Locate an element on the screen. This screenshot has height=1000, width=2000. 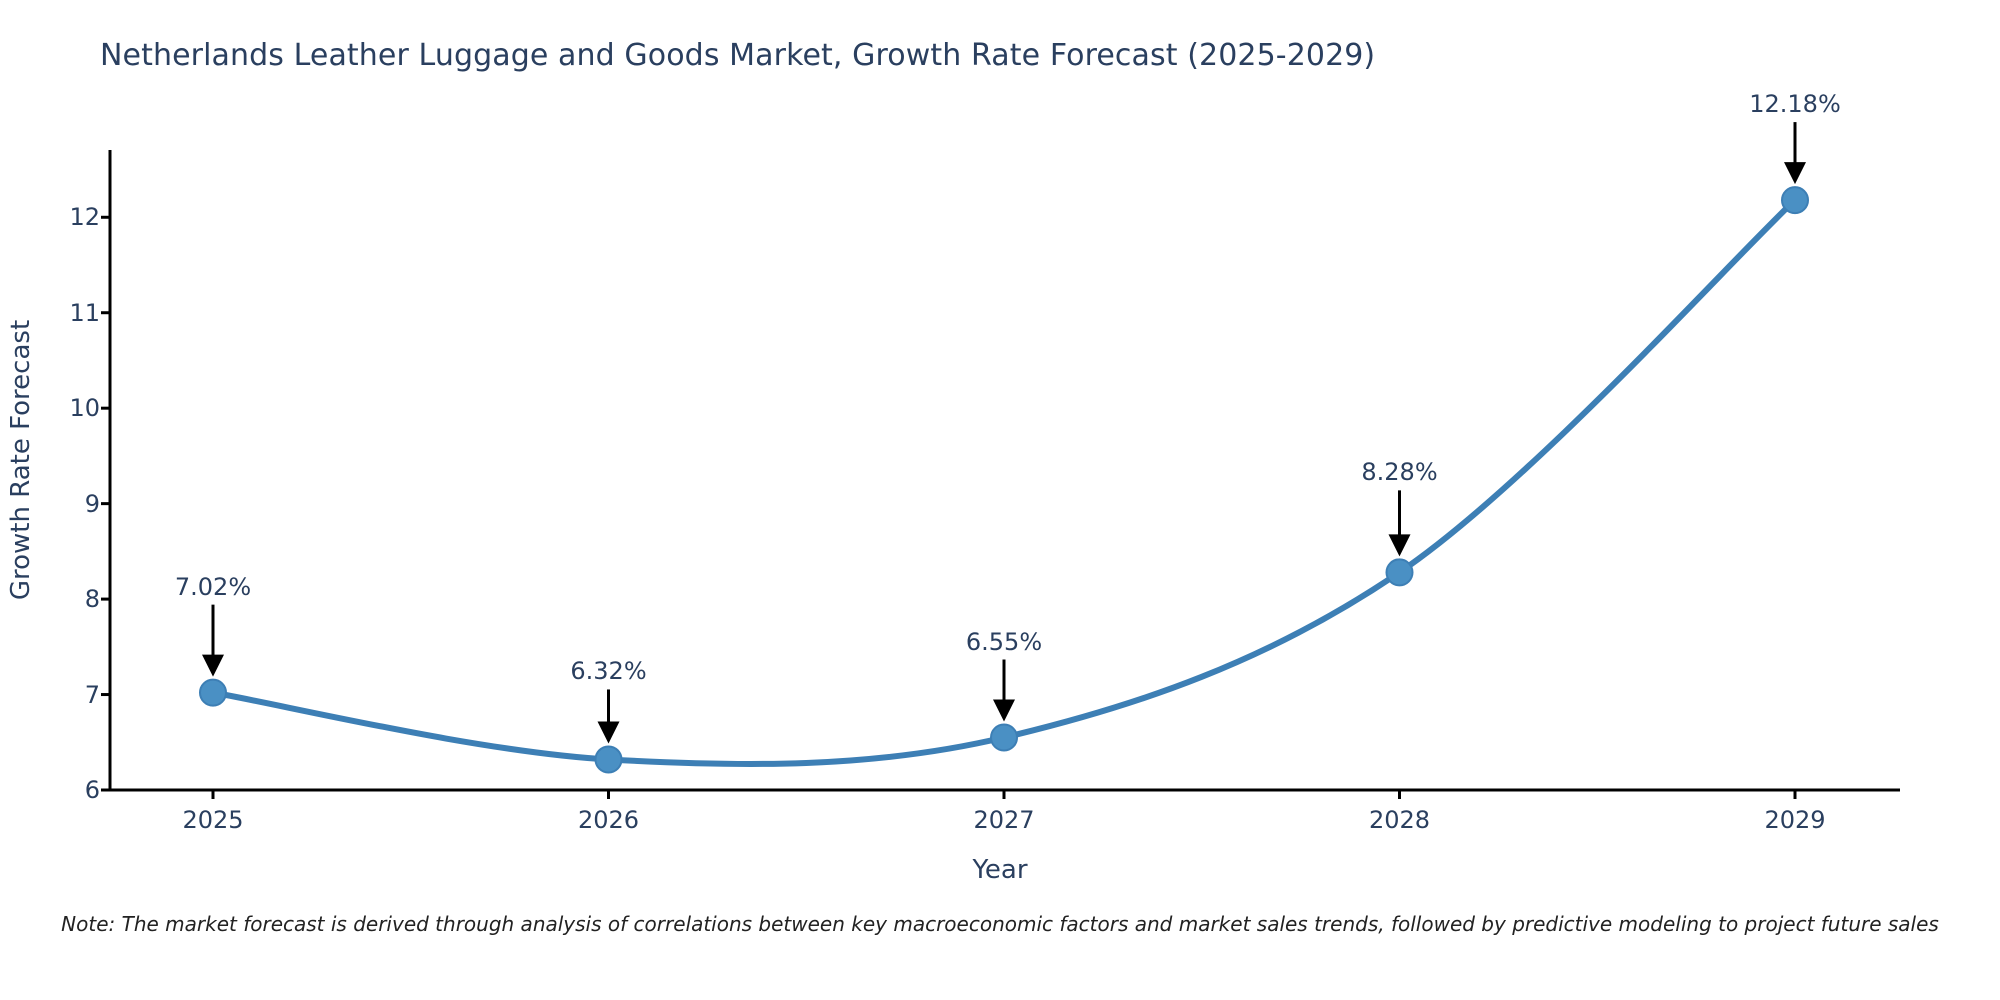
y-axis-tick-label: 8 is located at coordinates (92, 599).